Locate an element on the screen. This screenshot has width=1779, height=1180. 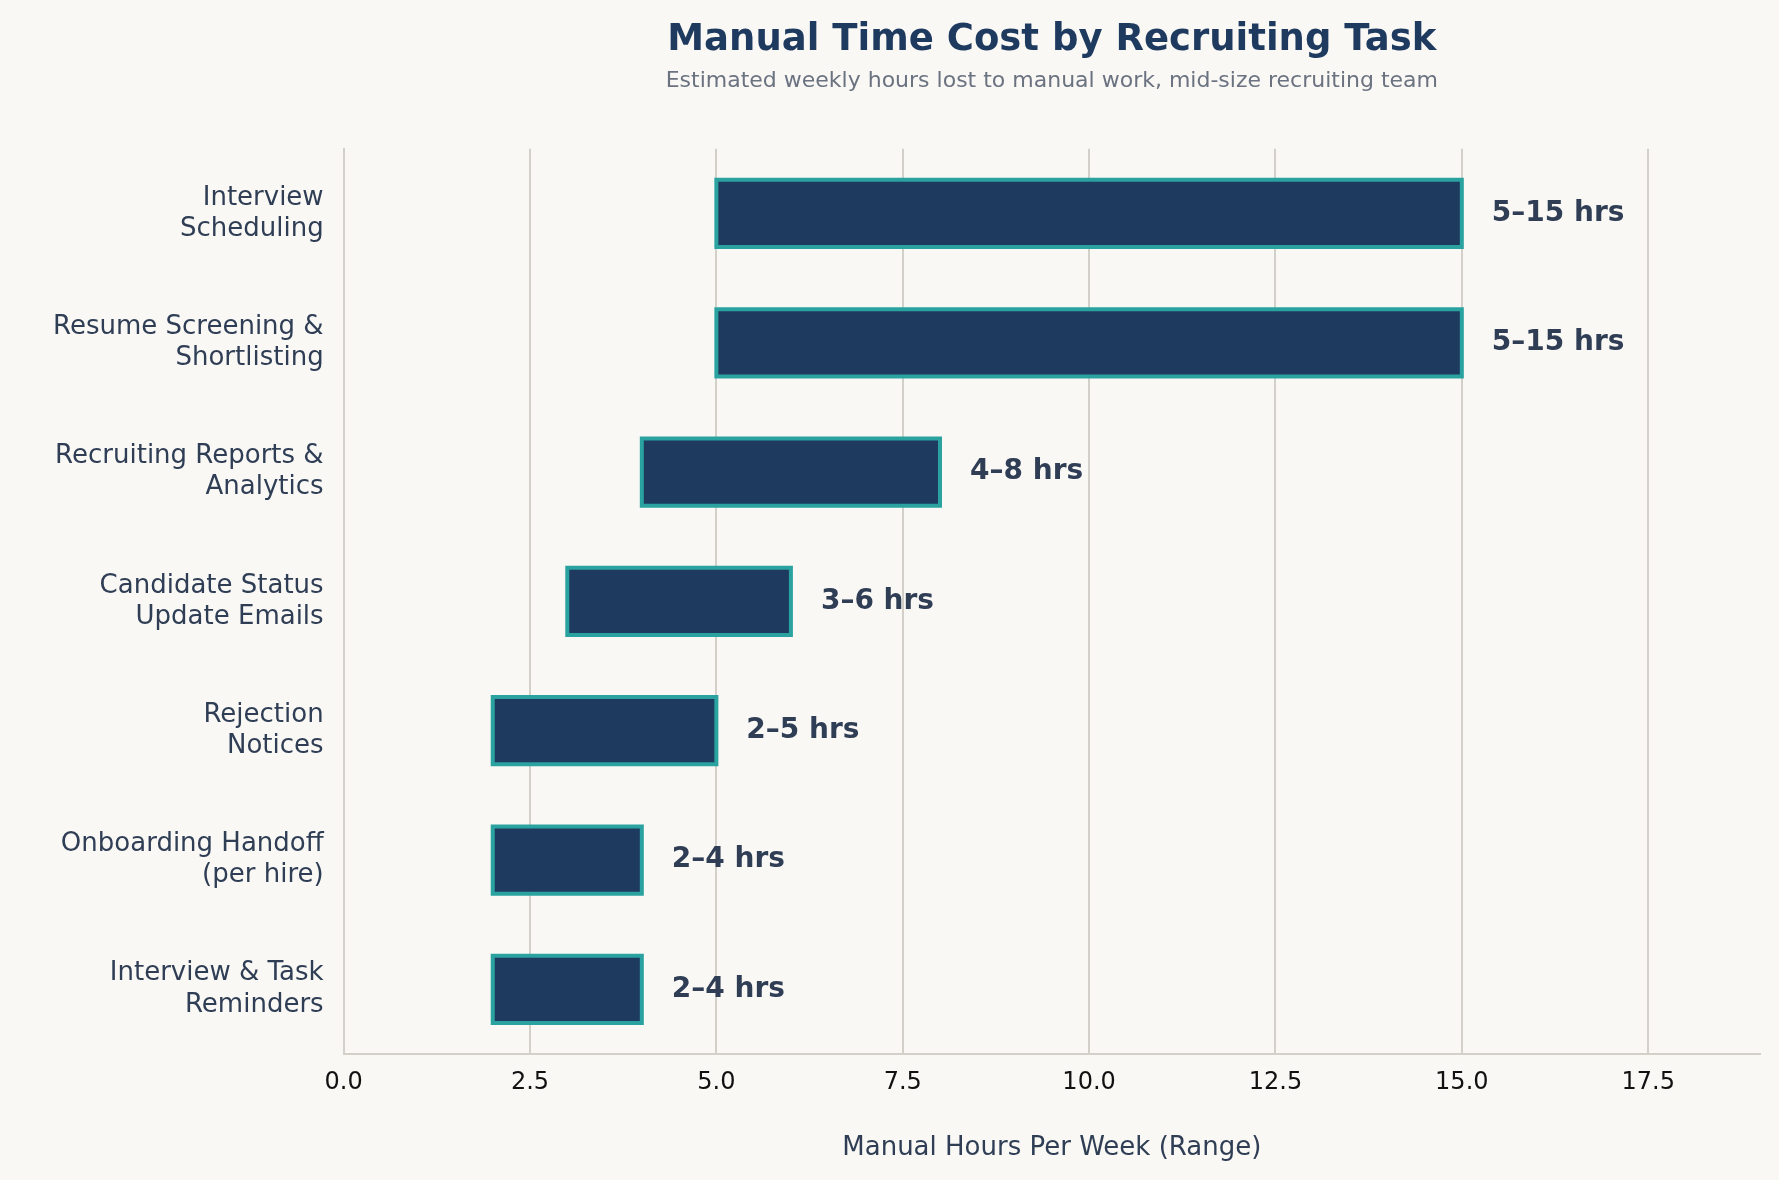
x-tick-label: 7.5 is located at coordinates (902, 1080).